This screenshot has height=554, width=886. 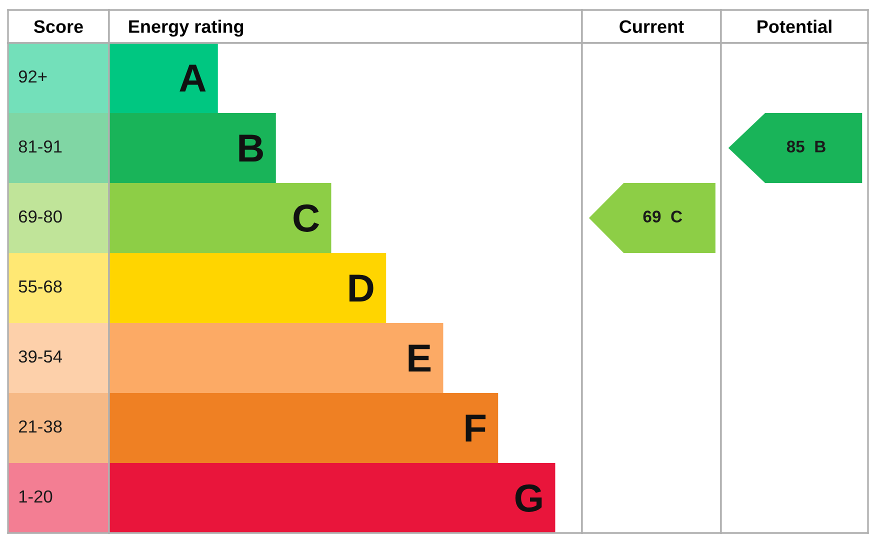 I want to click on text: Potential, so click(x=795, y=26).